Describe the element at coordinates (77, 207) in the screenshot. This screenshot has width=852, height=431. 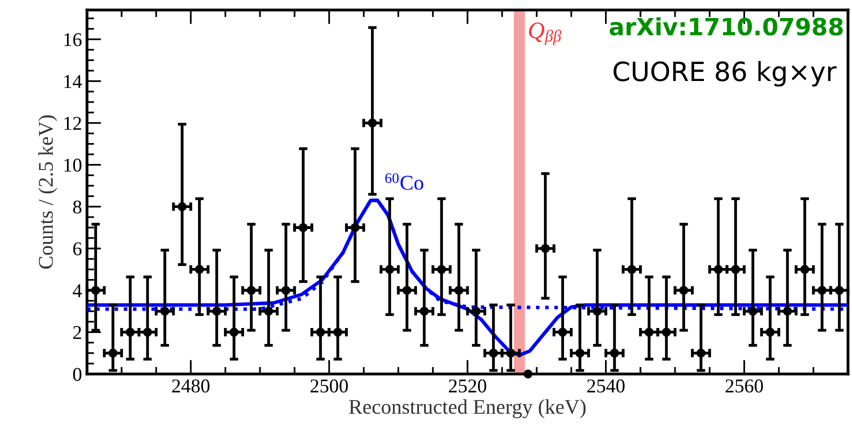
I see `y-tick-label: 8` at that location.